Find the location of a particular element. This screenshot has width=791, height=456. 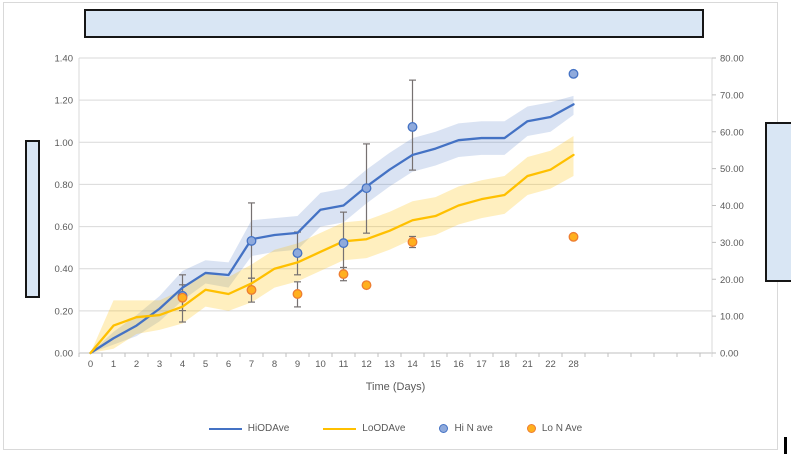

left-axis-tick-label: 0.60 is located at coordinates (64, 227).